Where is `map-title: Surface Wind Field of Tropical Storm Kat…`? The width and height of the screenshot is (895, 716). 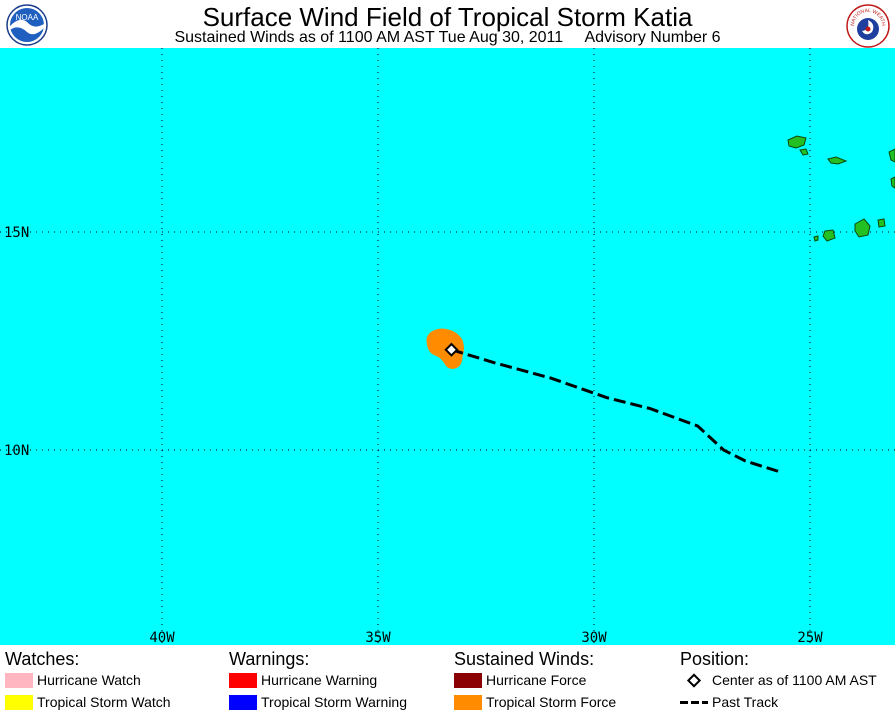 map-title: Surface Wind Field of Tropical Storm Kat… is located at coordinates (447, 17).